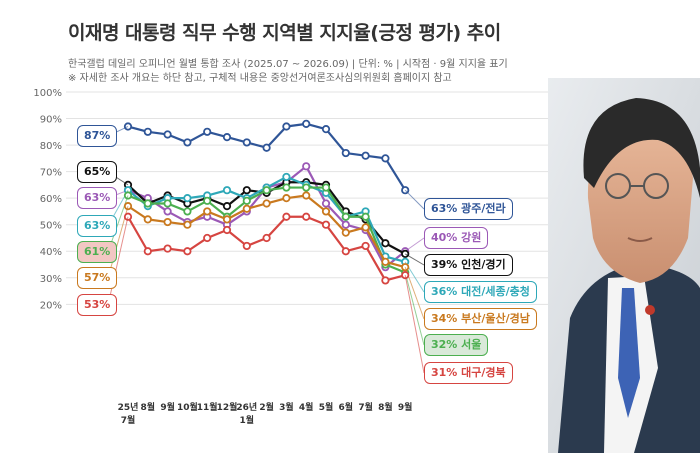  I want to click on series-광주/전라, so click(266, 164).